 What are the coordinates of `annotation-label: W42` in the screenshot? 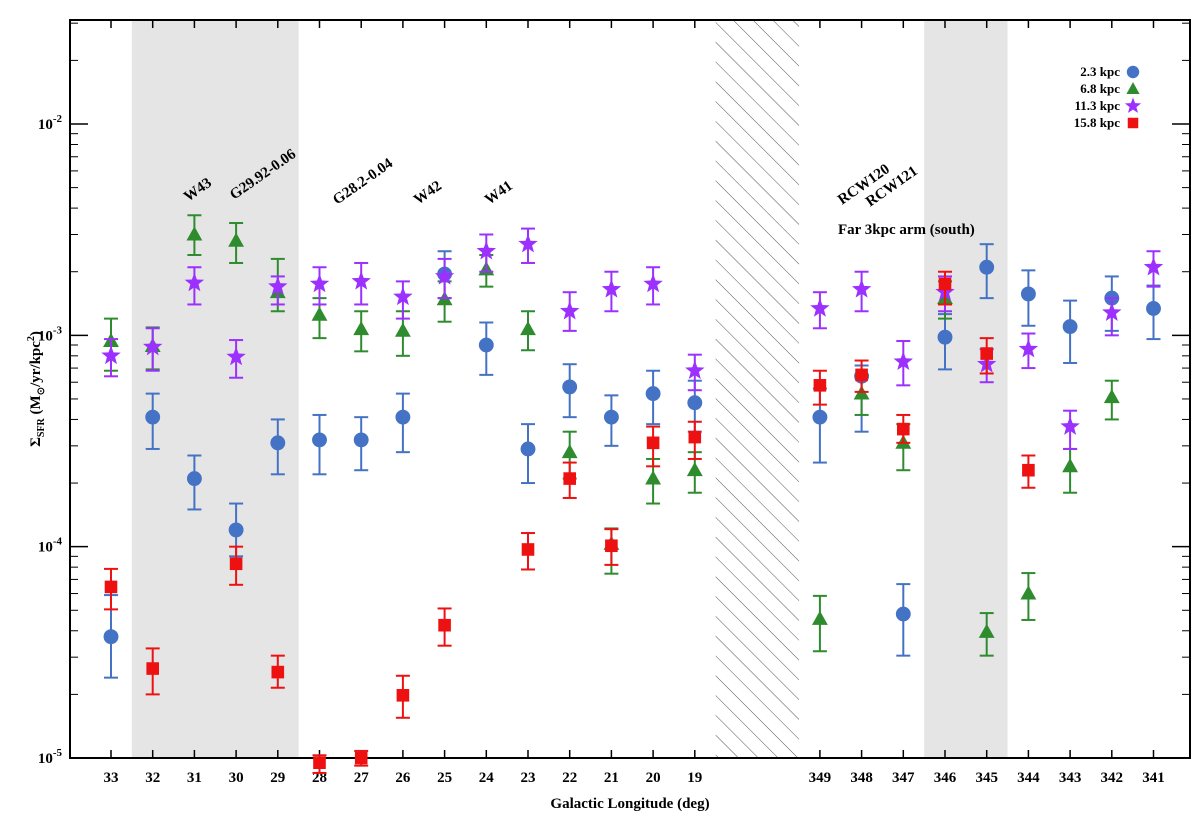 It's located at (428, 193).